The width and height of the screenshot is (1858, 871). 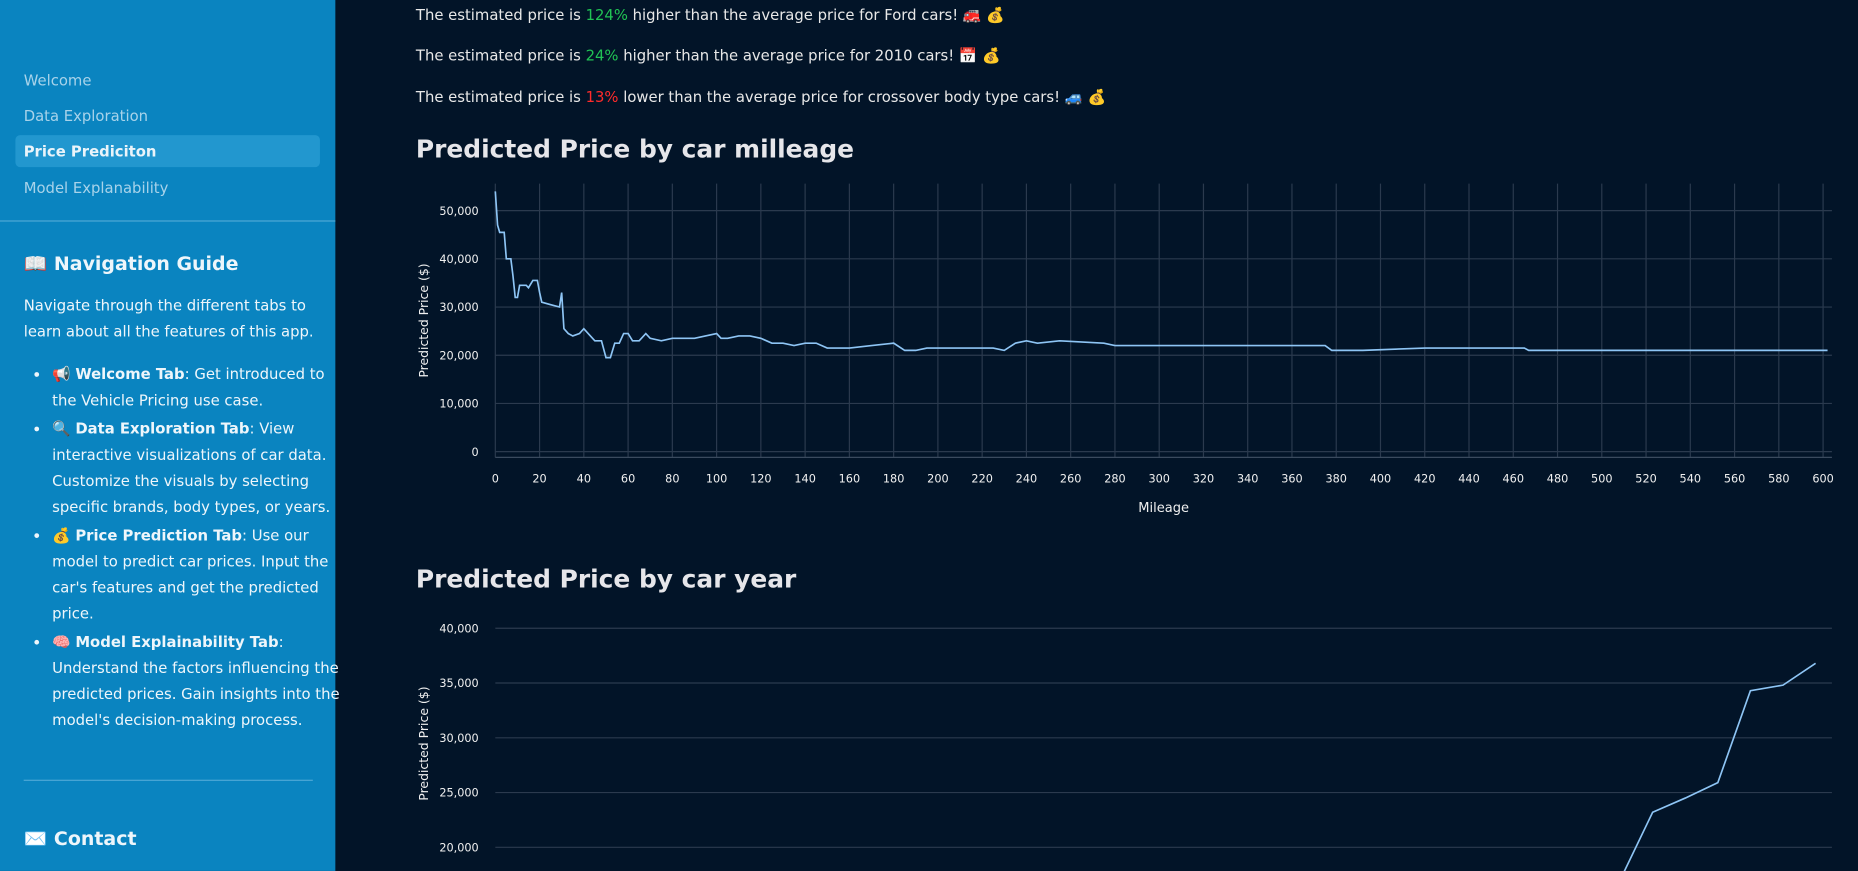 What do you see at coordinates (1778, 478) in the screenshot?
I see `x-tick-label: 580` at bounding box center [1778, 478].